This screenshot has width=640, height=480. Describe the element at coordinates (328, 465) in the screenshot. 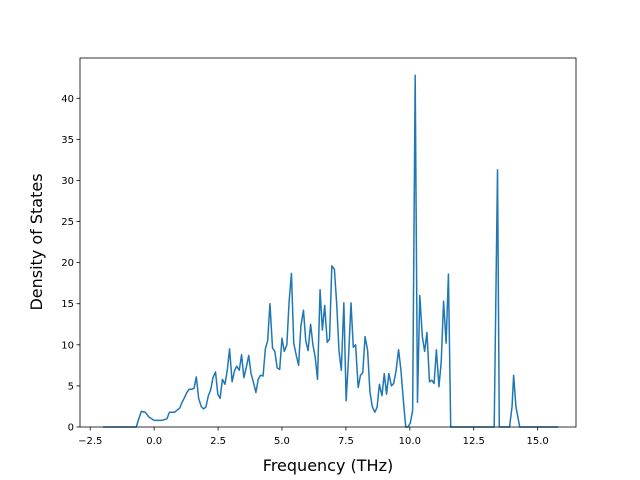

I see `x-axis-label: Frequency (THz)` at that location.